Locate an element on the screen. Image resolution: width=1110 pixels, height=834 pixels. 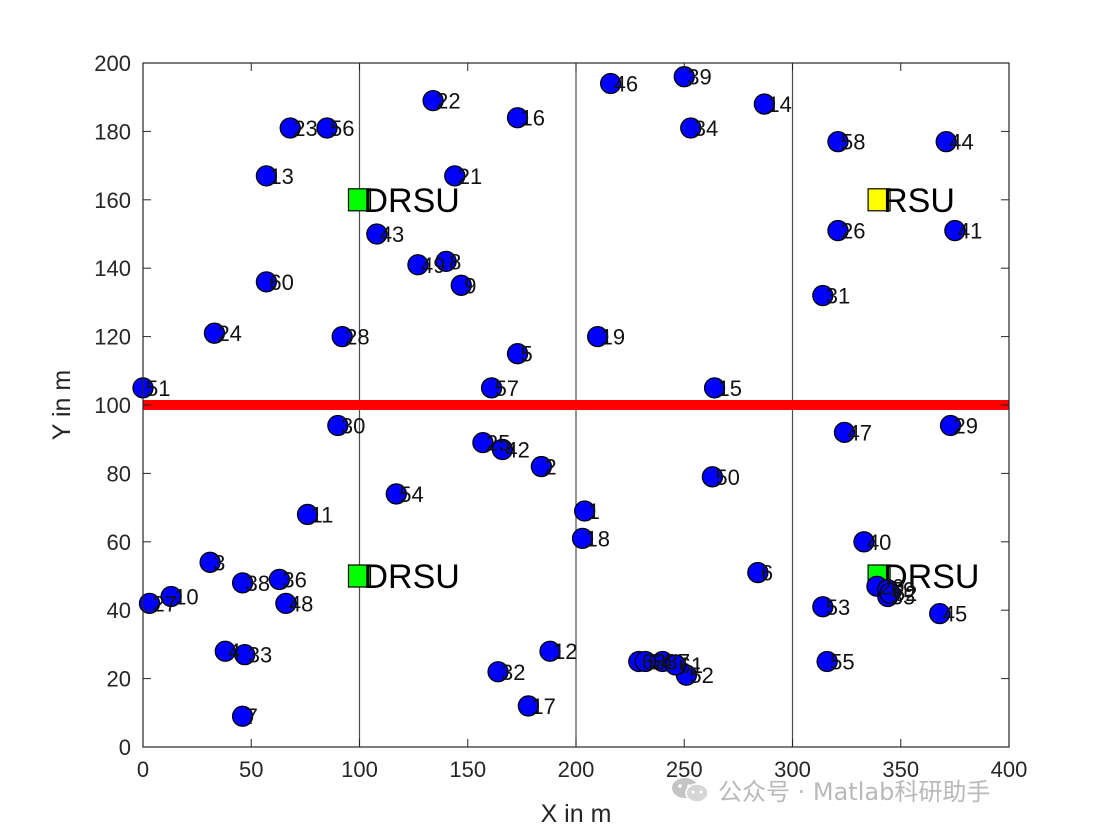
node-label: 1 is located at coordinates (594, 511).